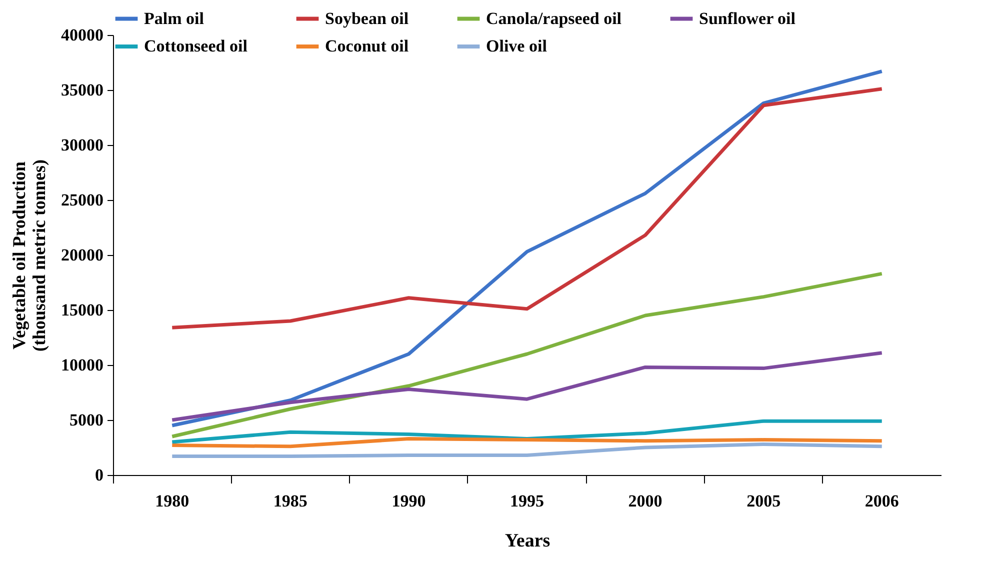  Describe the element at coordinates (517, 46) in the screenshot. I see `legend-label: Olive oil` at that location.